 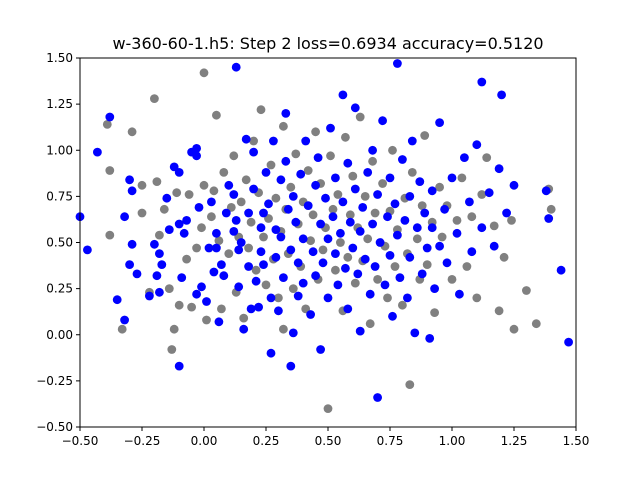 I want to click on x-axis: −0.50 −0.25 0.00 0.25 0.50 0.75 1.00 1.25 1.50, so click(x=326, y=437).